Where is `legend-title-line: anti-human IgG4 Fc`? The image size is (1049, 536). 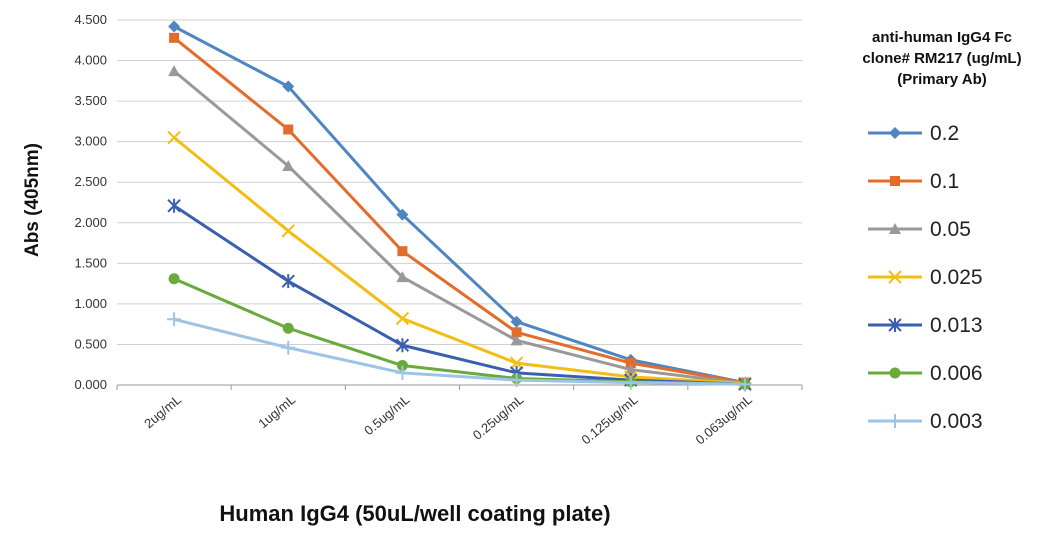 legend-title-line: anti-human IgG4 Fc is located at coordinates (942, 37).